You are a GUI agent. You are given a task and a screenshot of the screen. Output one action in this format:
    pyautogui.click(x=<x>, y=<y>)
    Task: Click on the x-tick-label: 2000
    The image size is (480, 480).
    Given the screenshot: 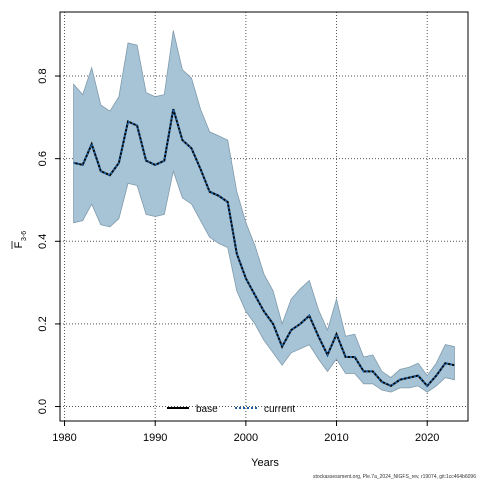 What is the action you would take?
    pyautogui.click(x=246, y=438)
    